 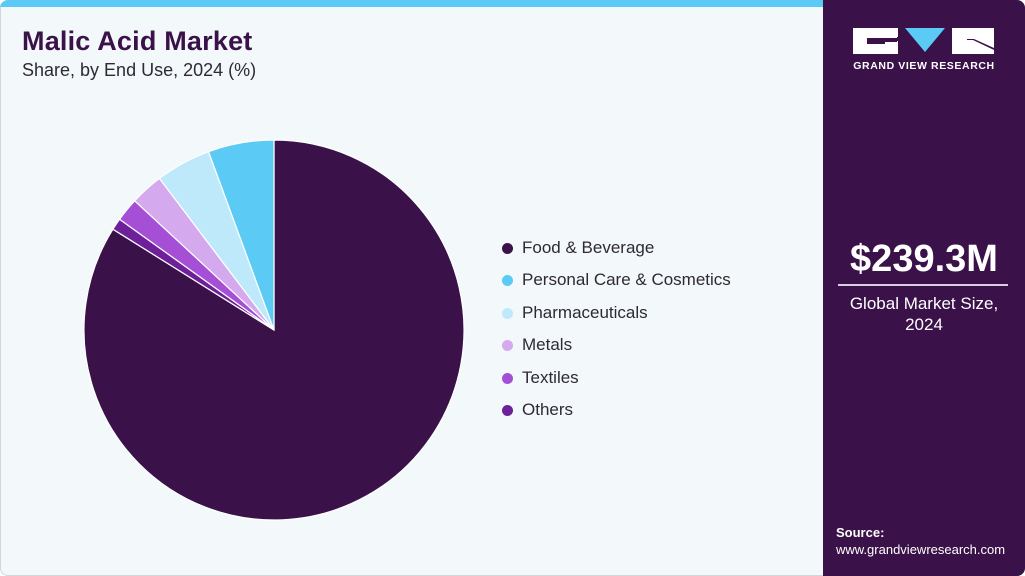 I want to click on legend-item-personal-care: Personal Care & Cosmetics, so click(x=616, y=285).